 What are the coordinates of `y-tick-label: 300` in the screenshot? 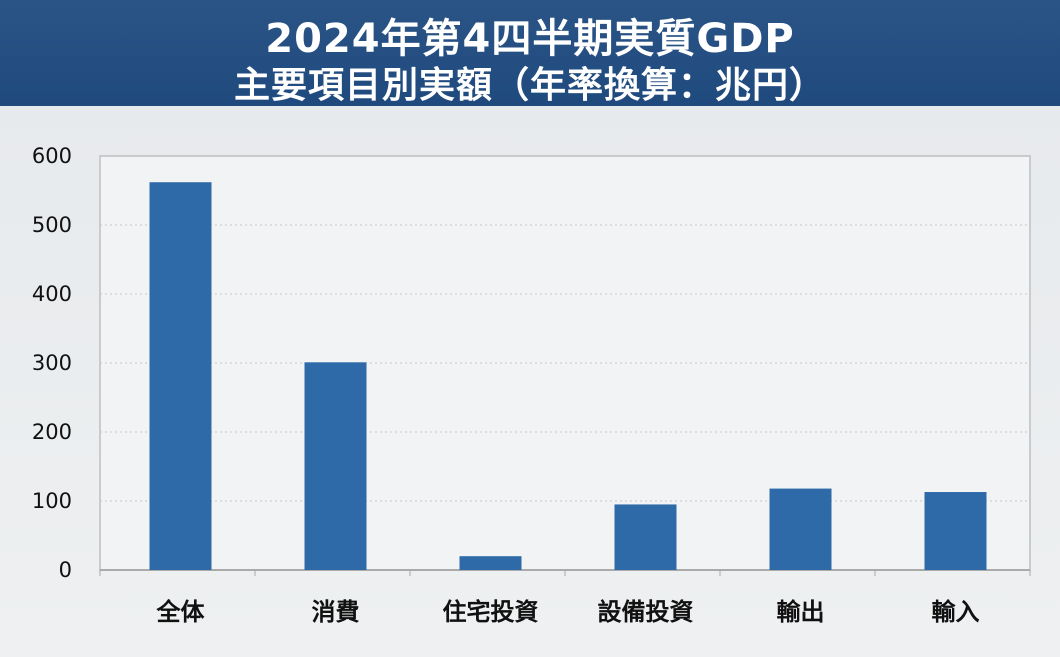 It's located at (52, 363).